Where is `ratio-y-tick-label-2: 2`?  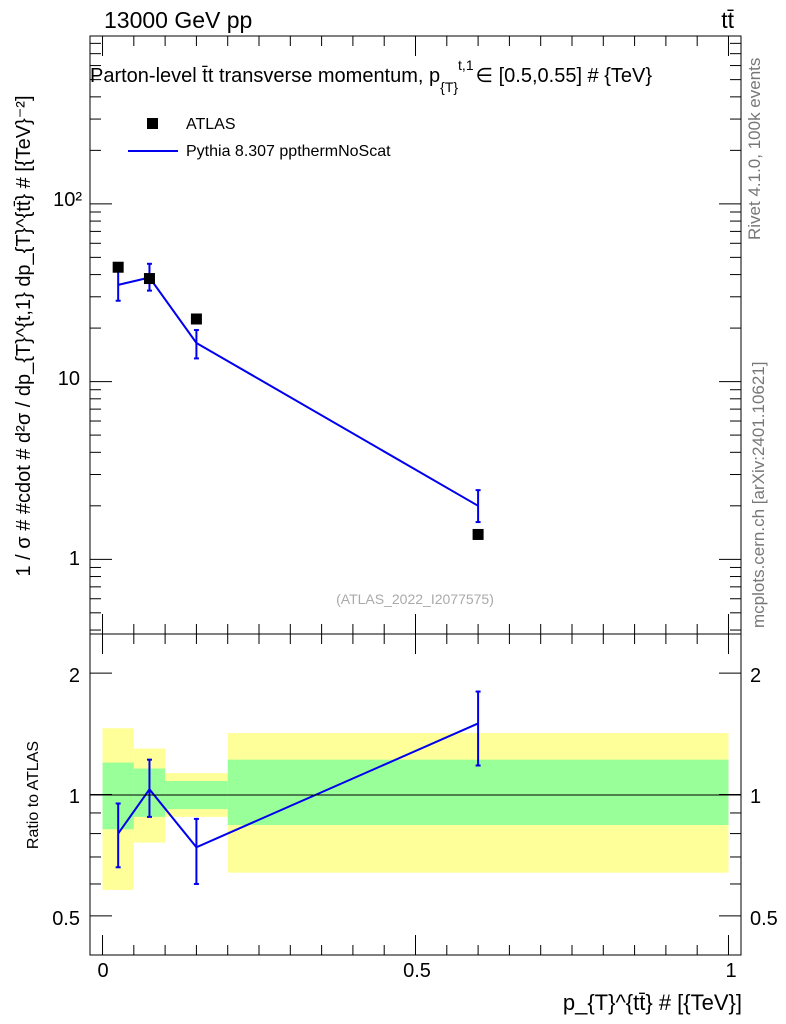 ratio-y-tick-label-2: 2 is located at coordinates (74, 676).